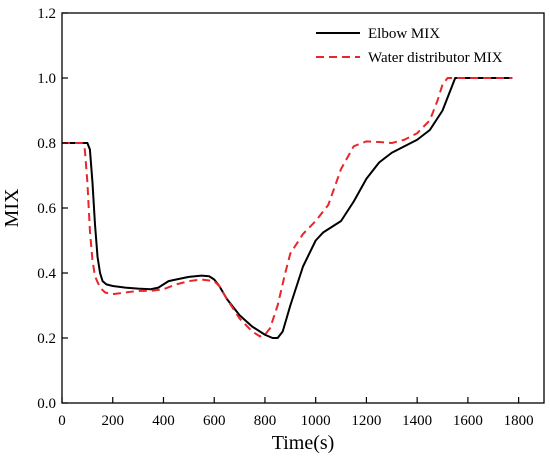 The image size is (550, 462). Describe the element at coordinates (112, 421) in the screenshot. I see `x-tick-label: 200` at that location.